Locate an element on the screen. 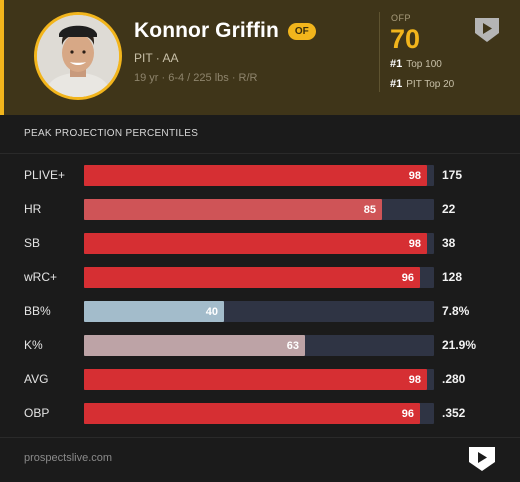 The height and width of the screenshot is (482, 520). rank-label: Top 100 is located at coordinates (424, 64).